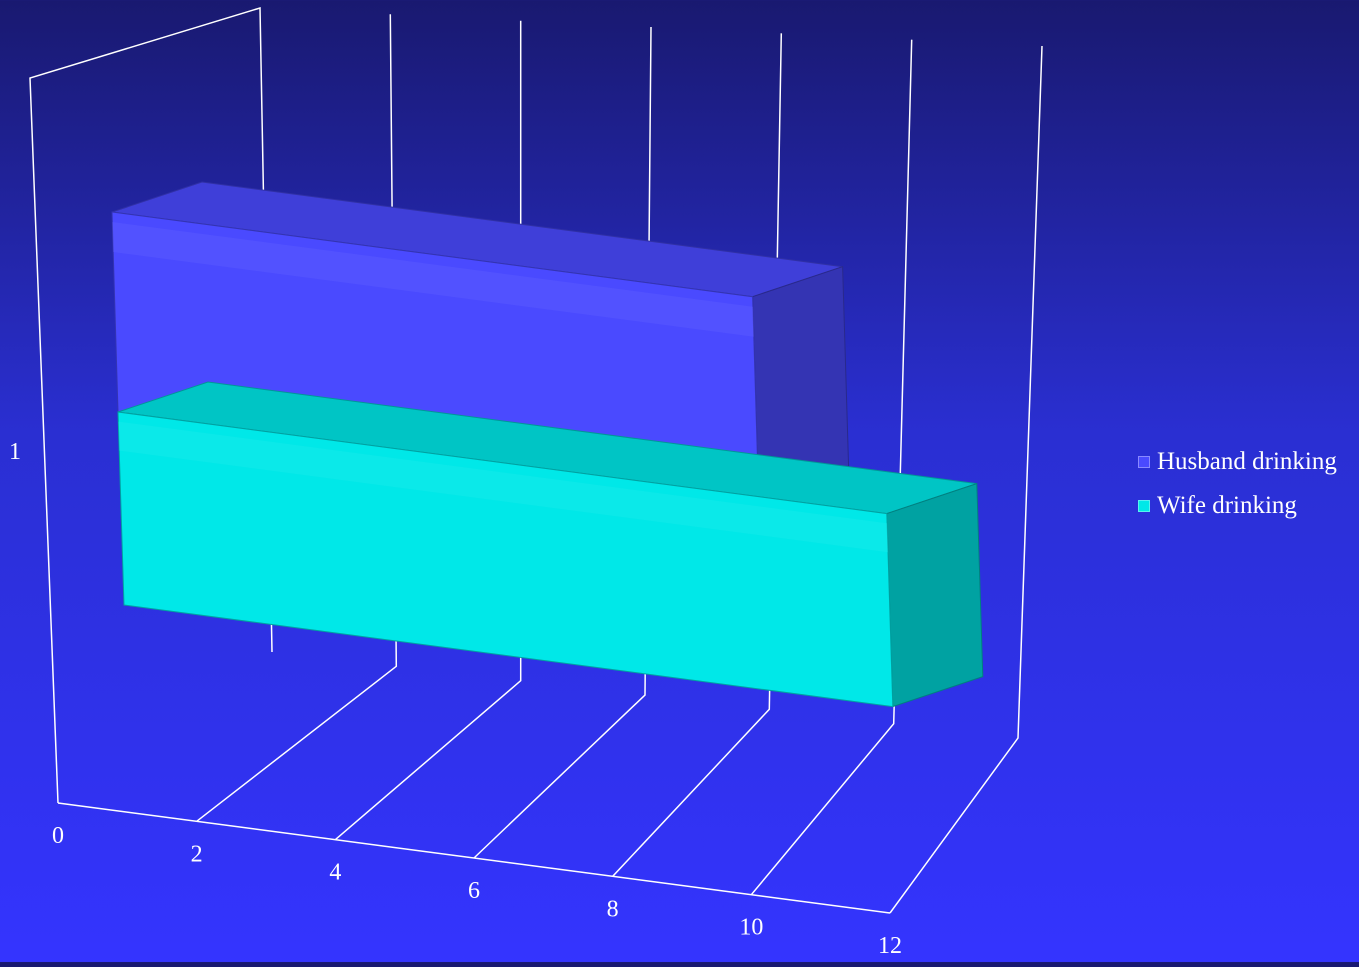 The width and height of the screenshot is (1359, 967). Describe the element at coordinates (1227, 505) in the screenshot. I see `legend-label-wife: Wife drinking` at that location.